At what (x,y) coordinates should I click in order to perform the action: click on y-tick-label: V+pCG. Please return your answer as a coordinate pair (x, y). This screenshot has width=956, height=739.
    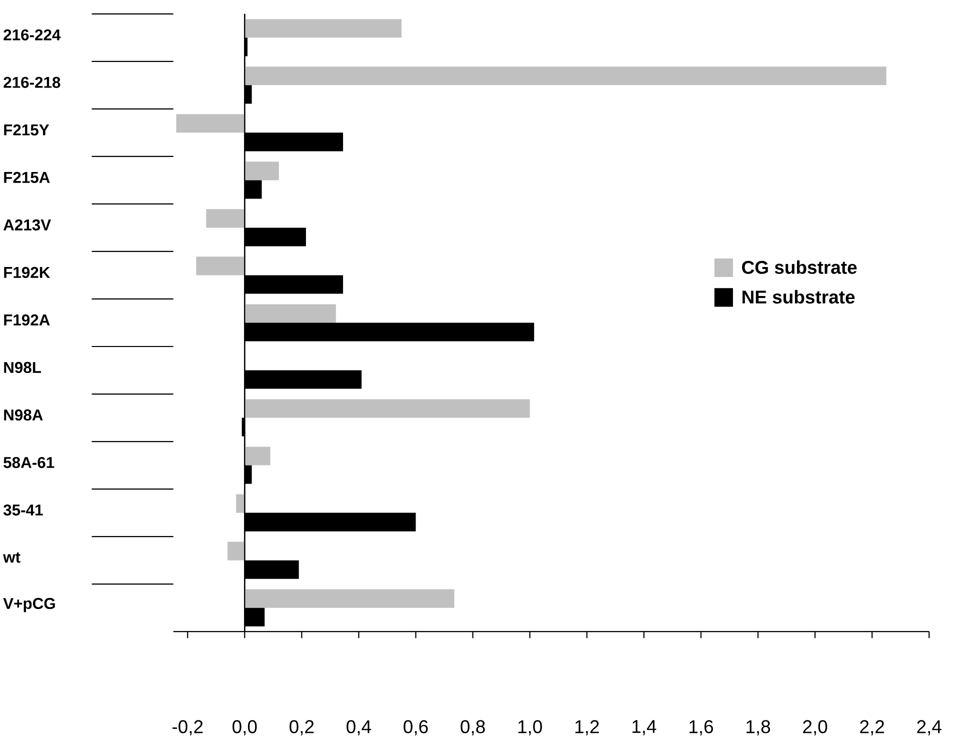
    Looking at the image, I should click on (29, 605).